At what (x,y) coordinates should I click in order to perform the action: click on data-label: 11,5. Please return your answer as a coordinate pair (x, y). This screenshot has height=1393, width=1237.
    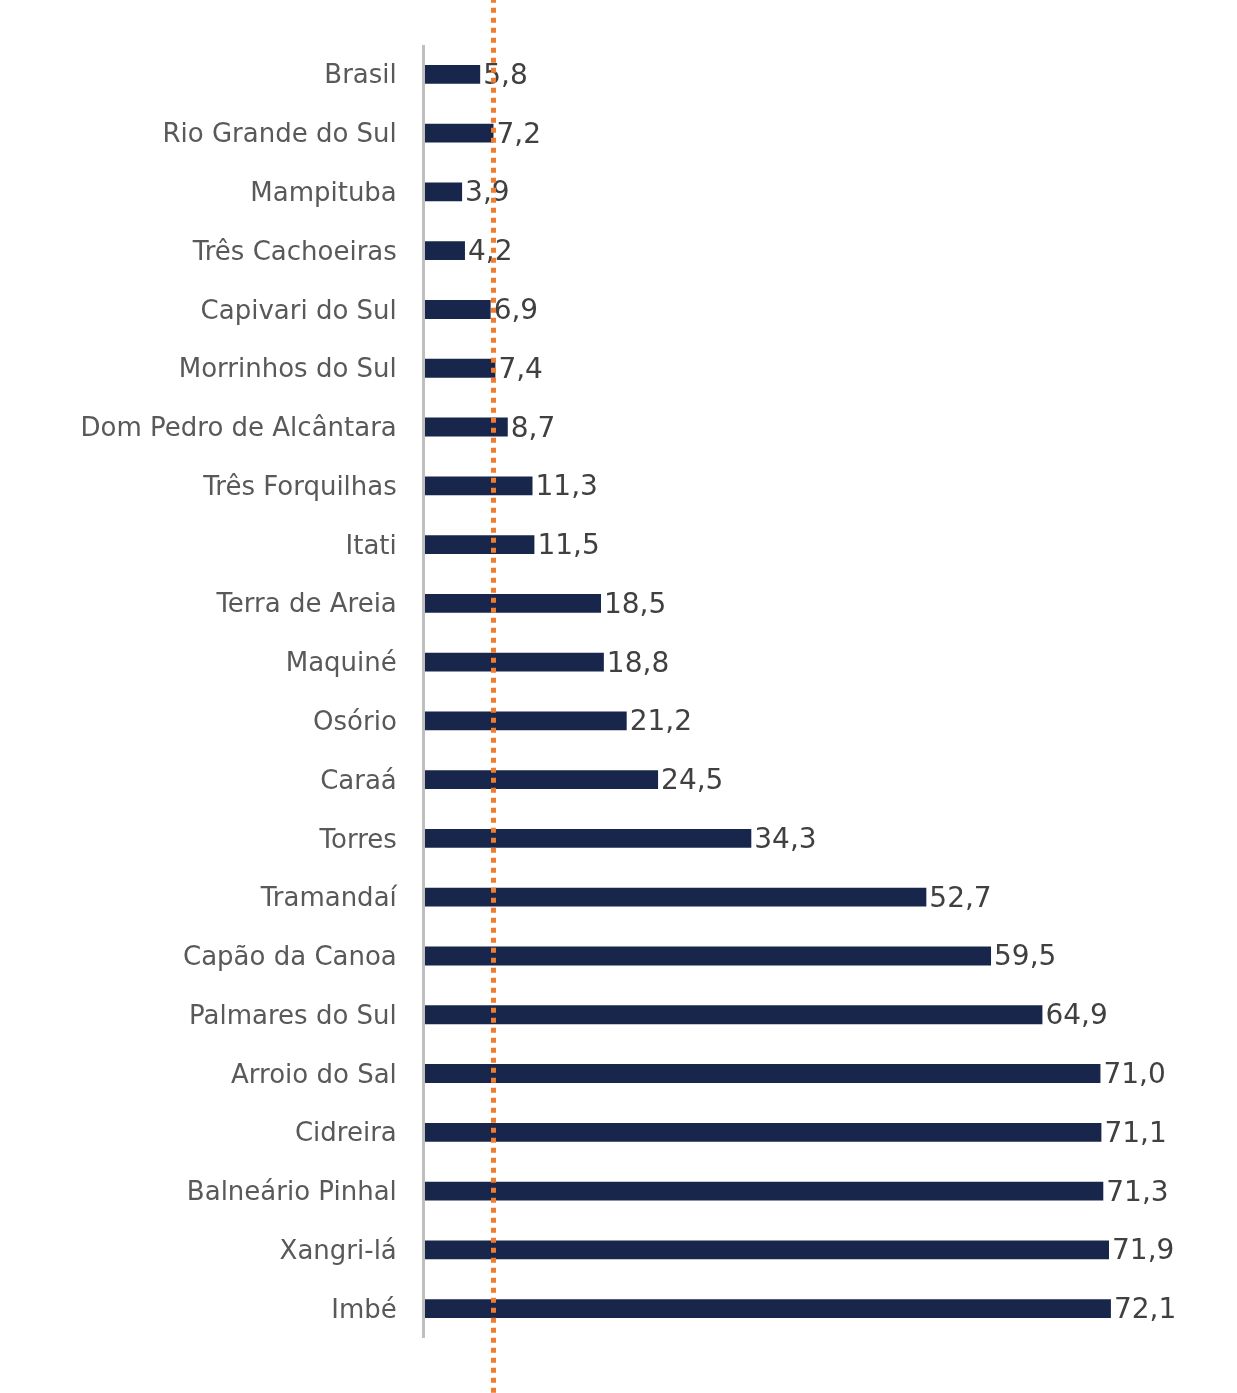
    Looking at the image, I should click on (568, 545).